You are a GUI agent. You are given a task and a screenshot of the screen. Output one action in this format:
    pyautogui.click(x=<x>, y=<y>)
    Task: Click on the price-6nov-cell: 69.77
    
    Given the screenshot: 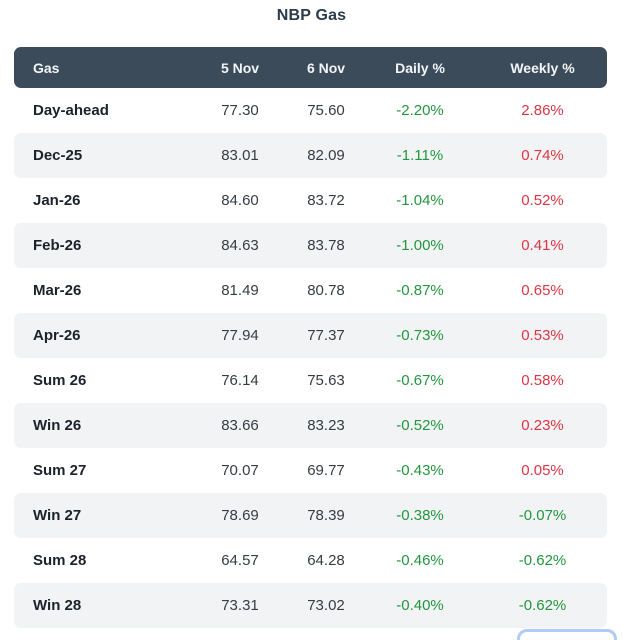 What is the action you would take?
    pyautogui.click(x=326, y=470)
    